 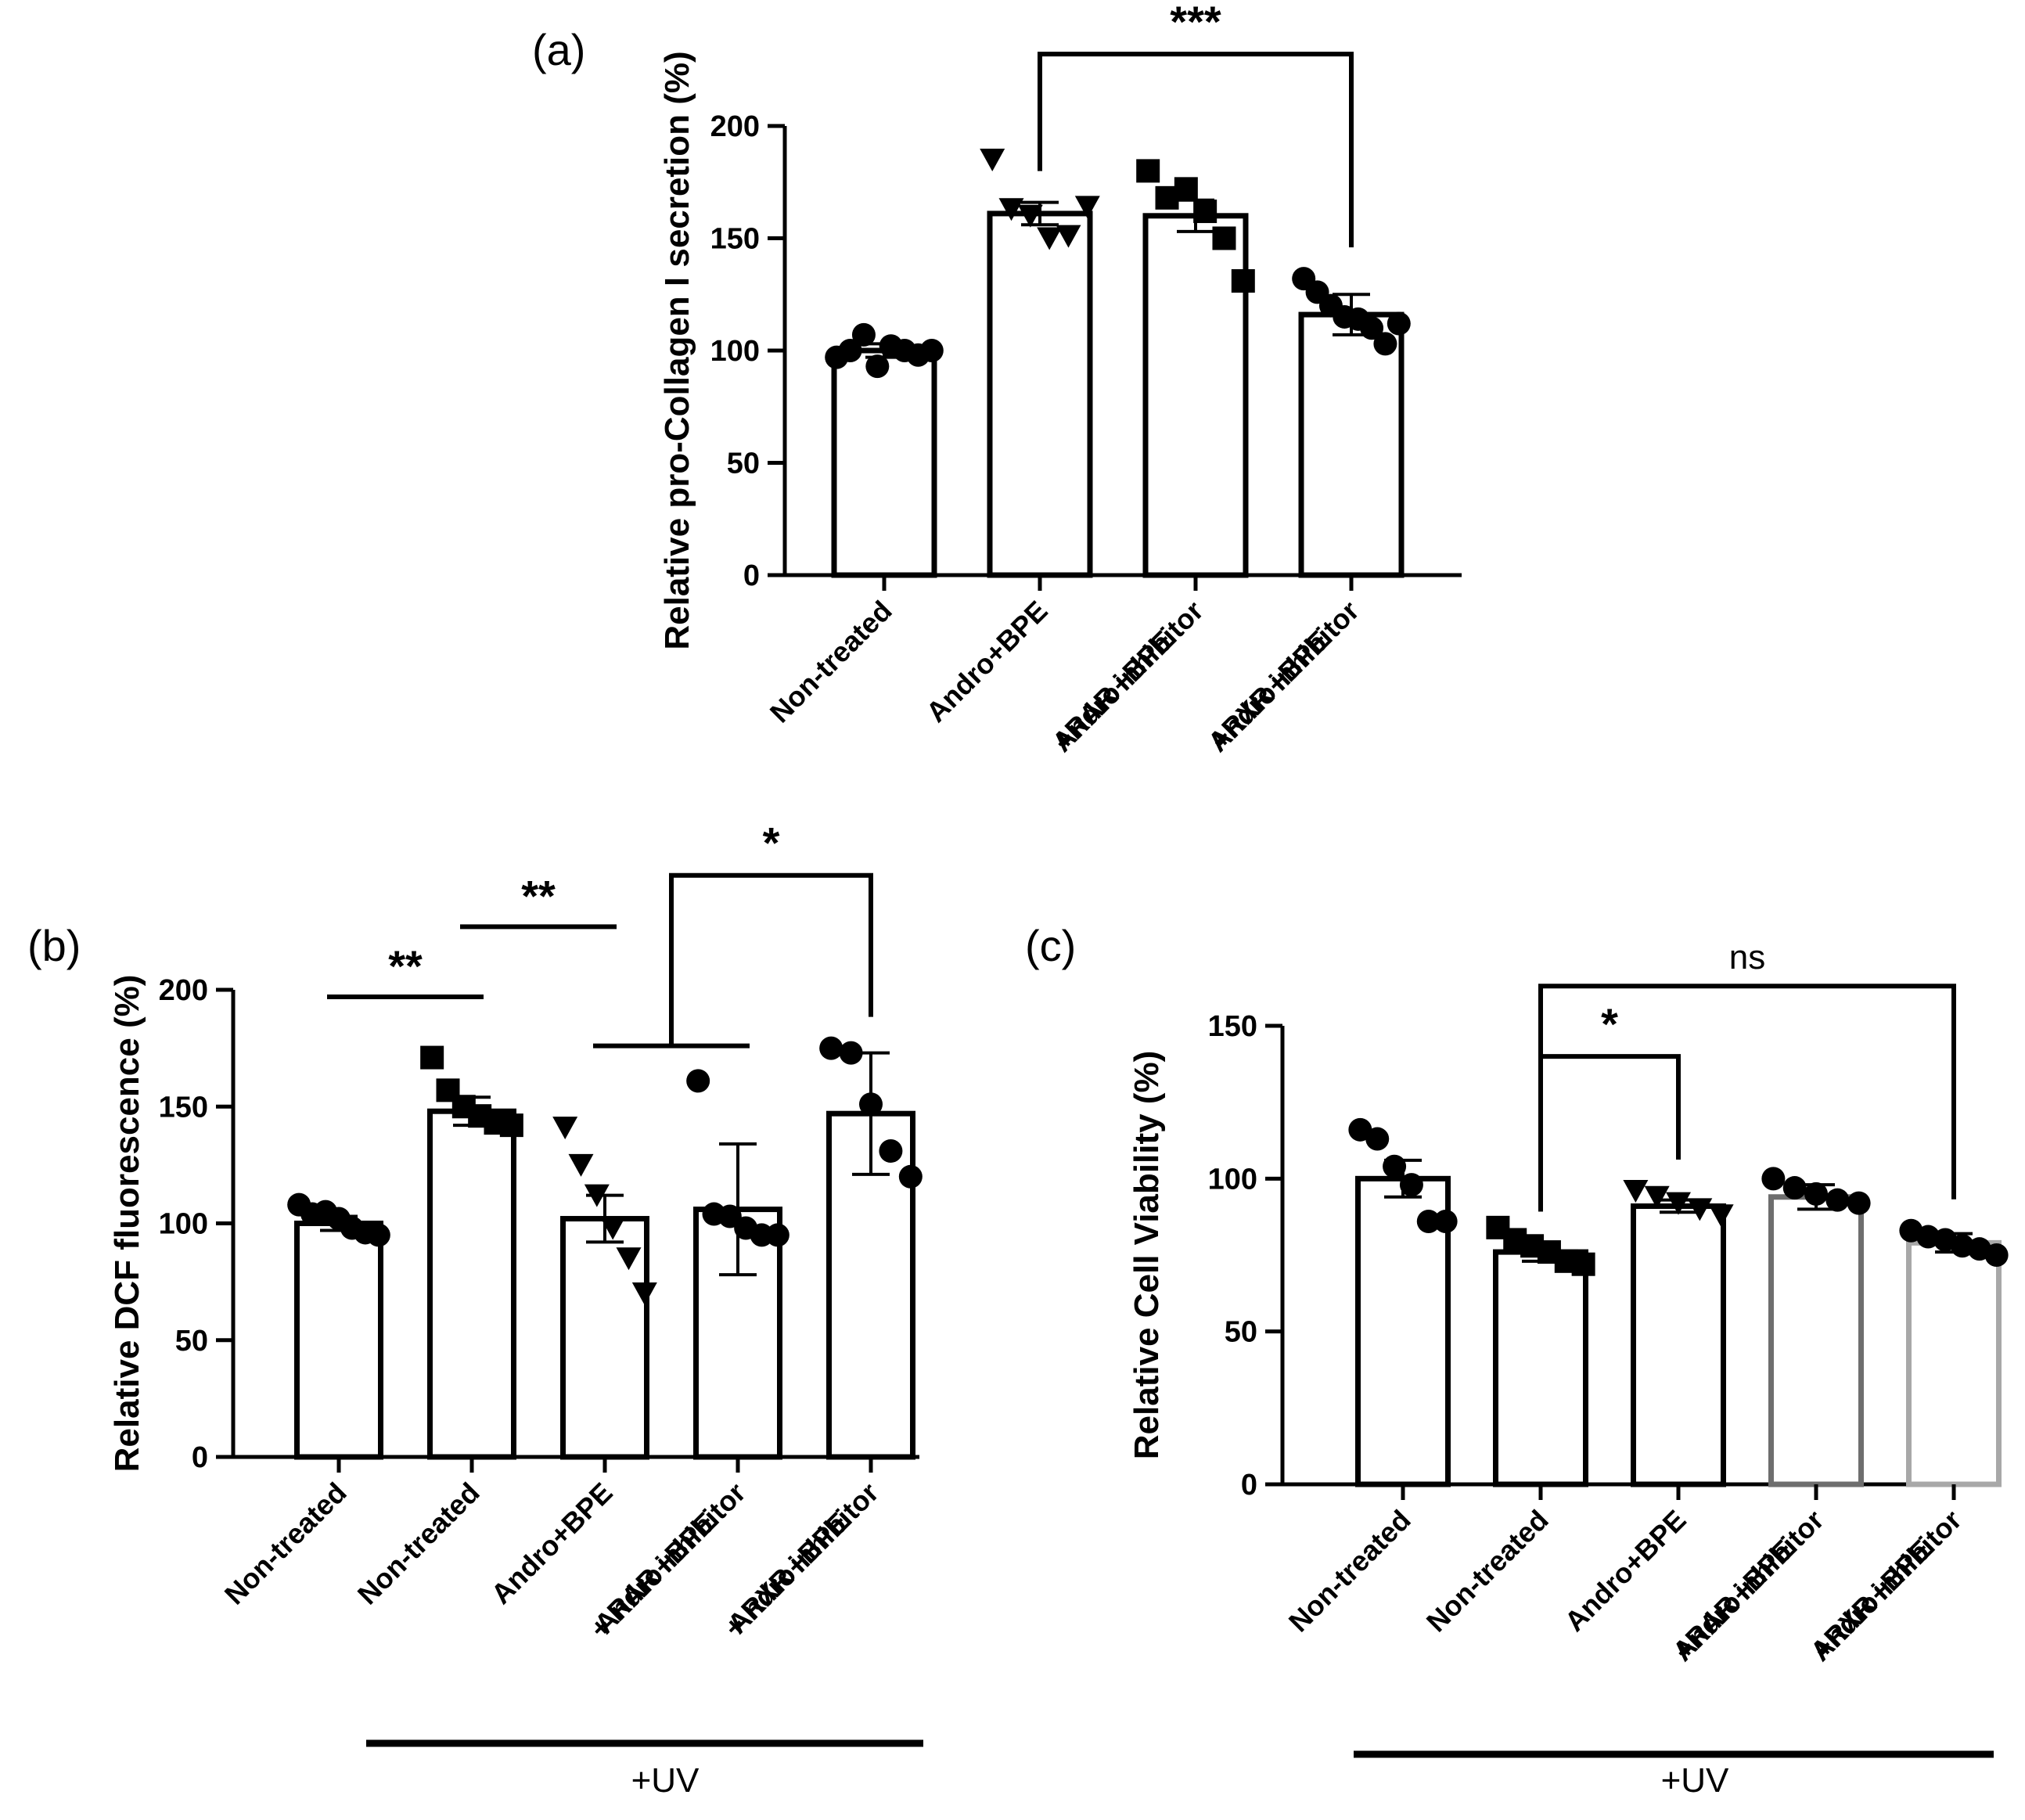 What do you see at coordinates (558, 49) in the screenshot?
I see `panel-label: (a)` at bounding box center [558, 49].